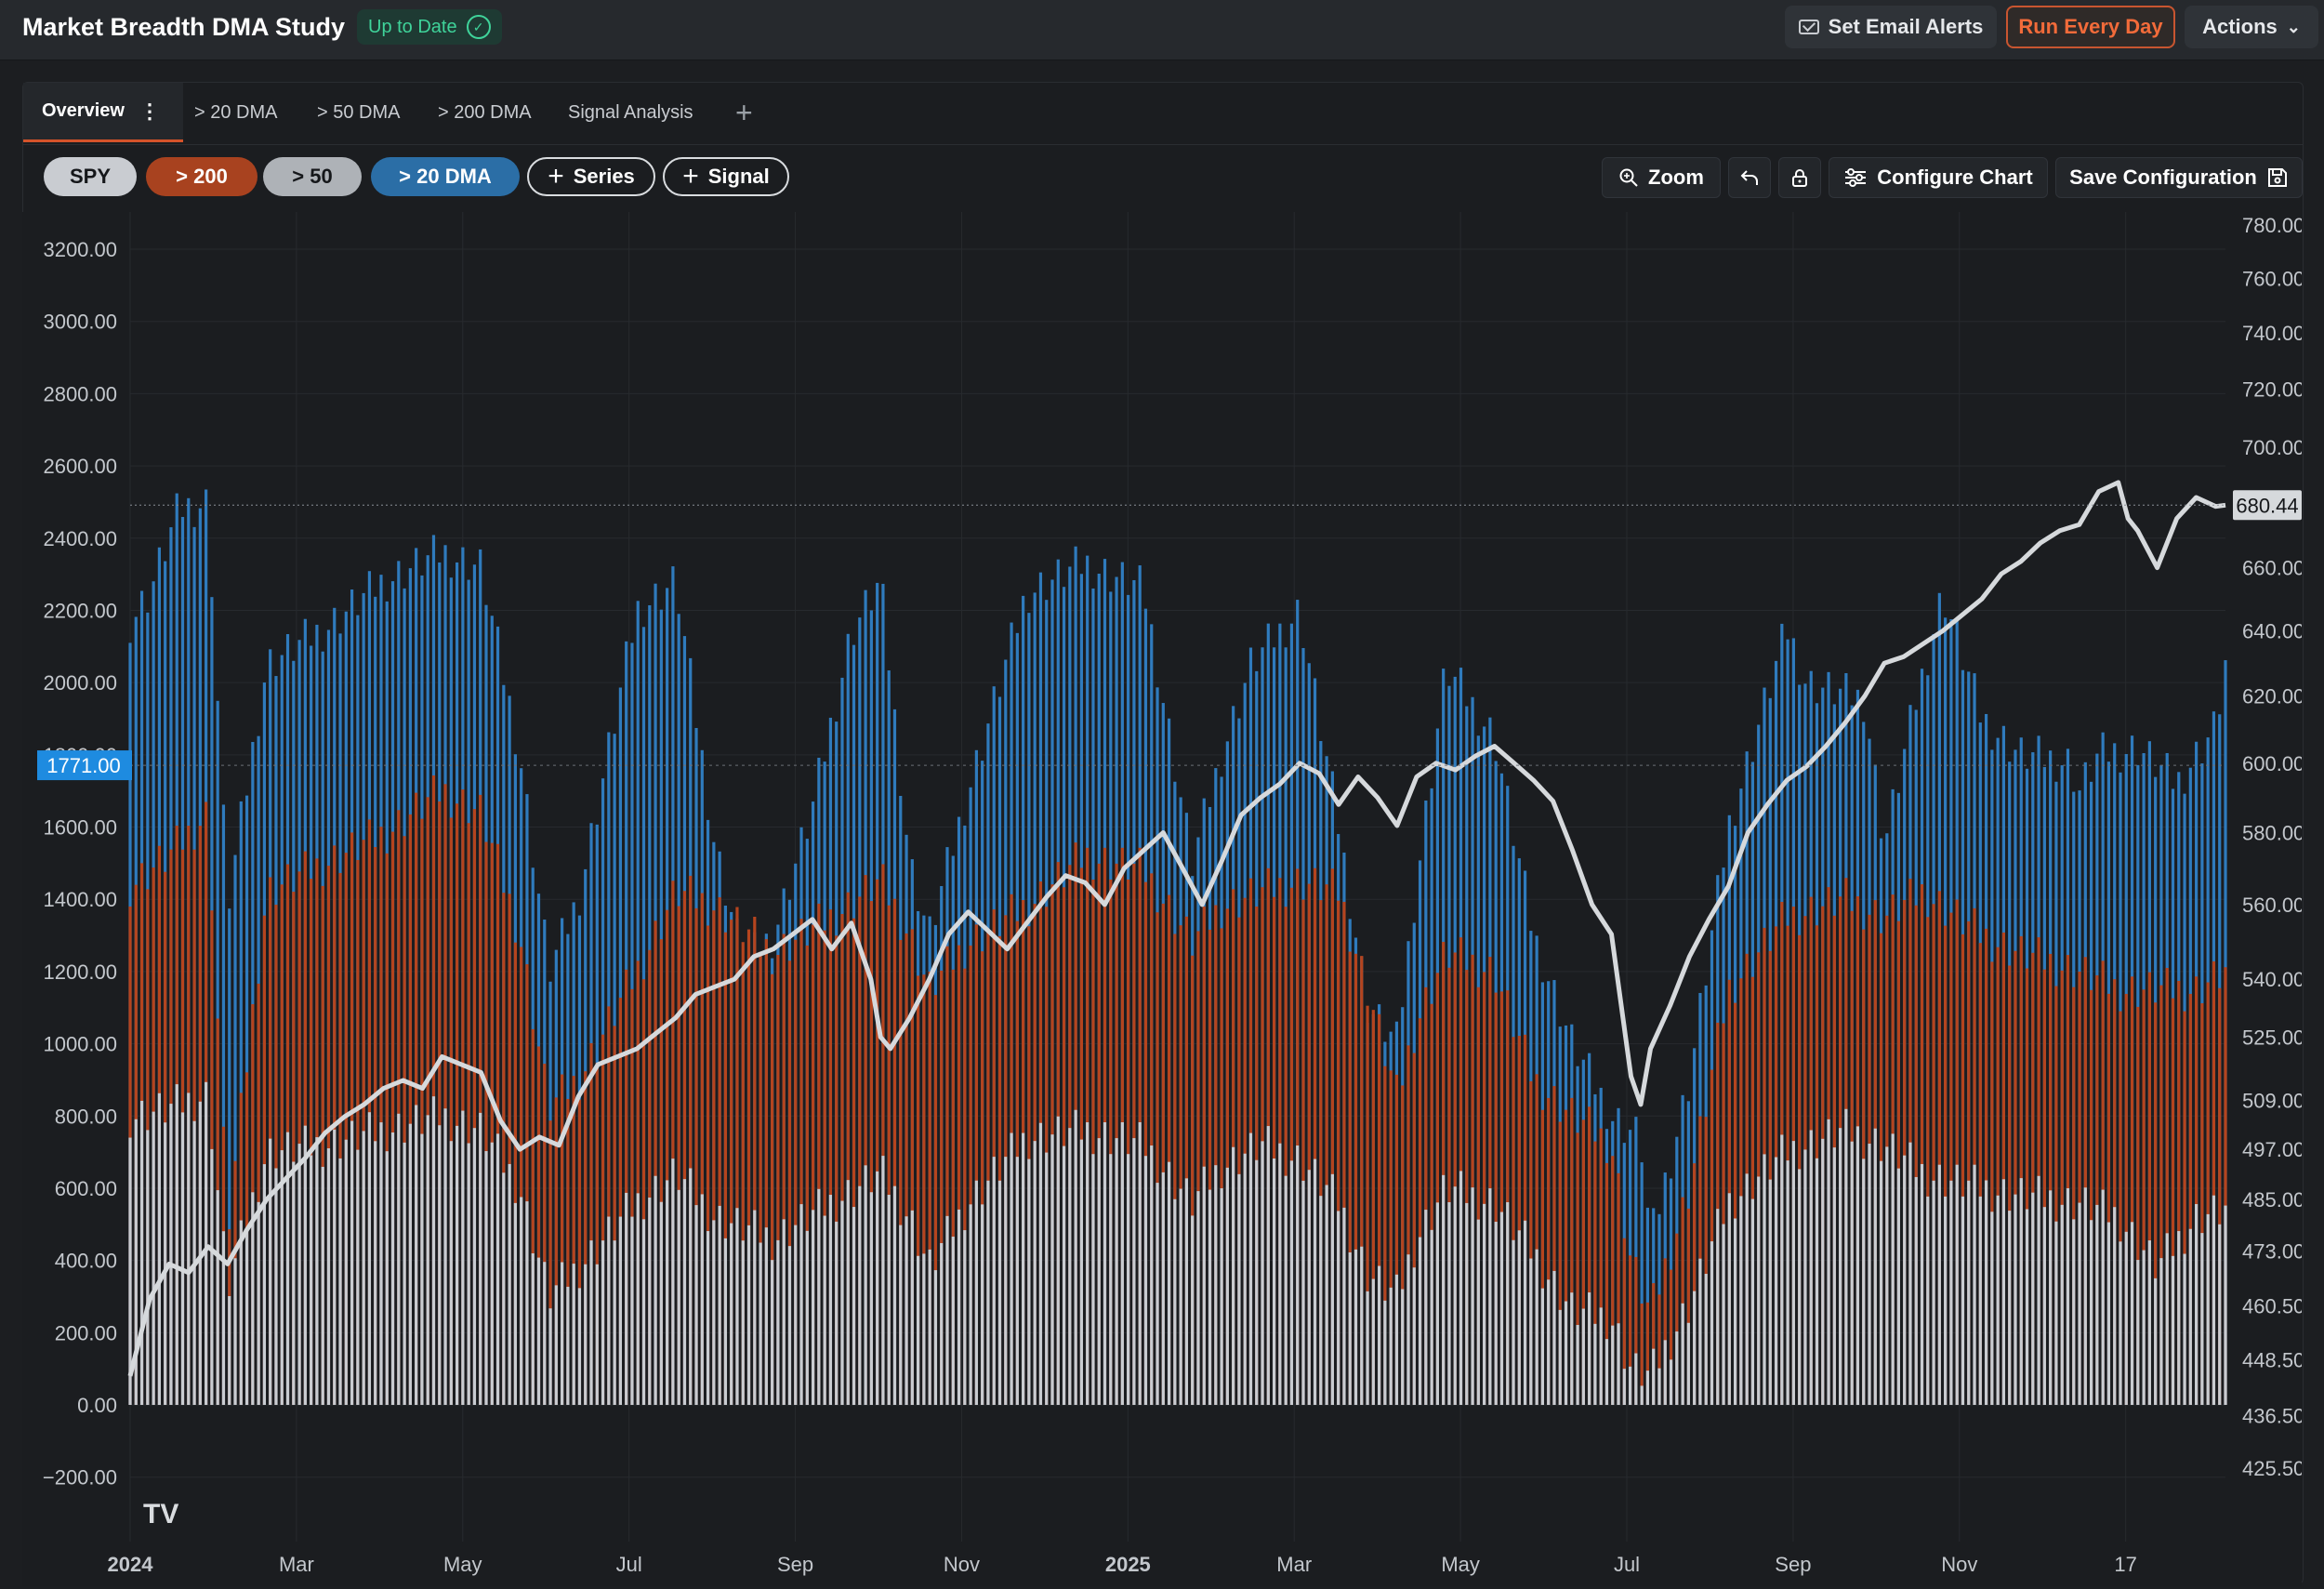 The image size is (2324, 1589). Describe the element at coordinates (2179, 177) in the screenshot. I see `save-configuration-button: Save Configuration` at that location.